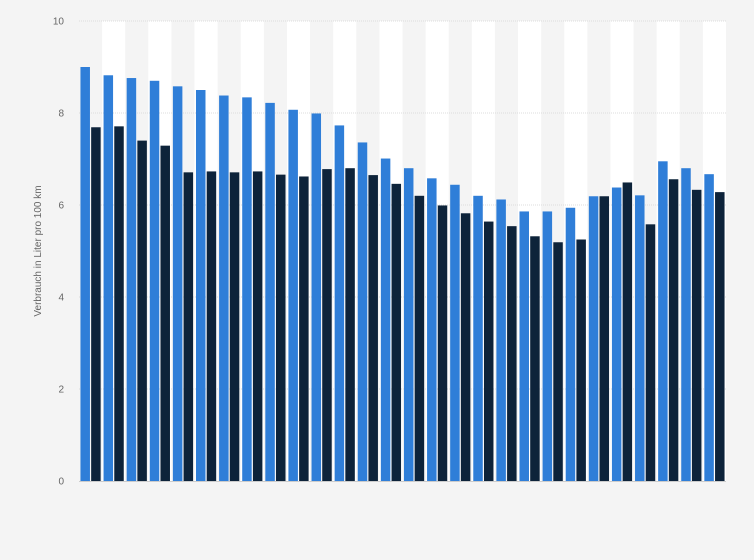  Describe the element at coordinates (61, 298) in the screenshot. I see `y-tick-label: 4` at that location.